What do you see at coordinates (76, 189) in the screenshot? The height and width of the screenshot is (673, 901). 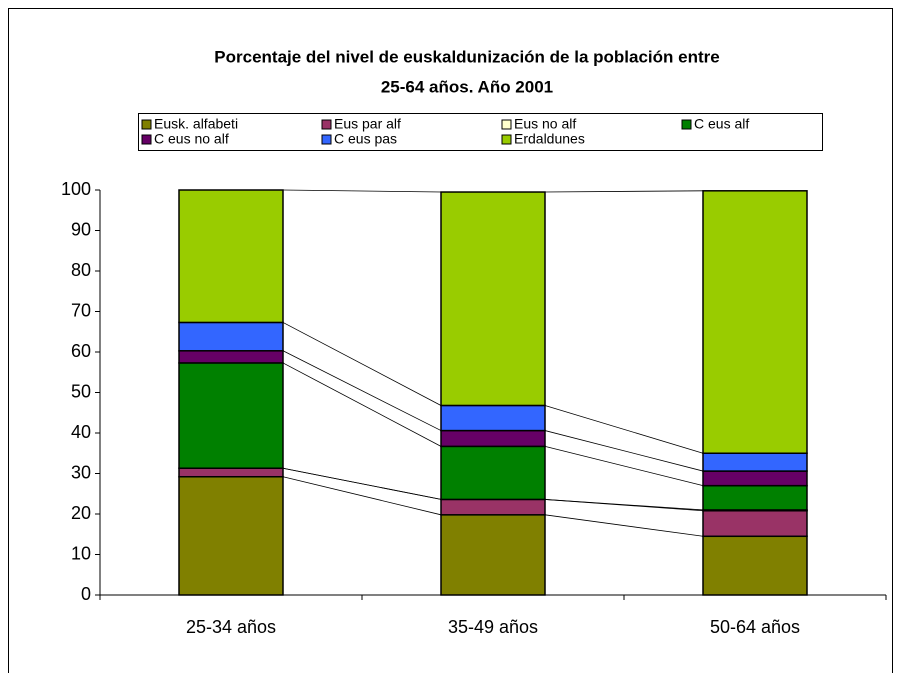 I see `y-tick-label: 100` at bounding box center [76, 189].